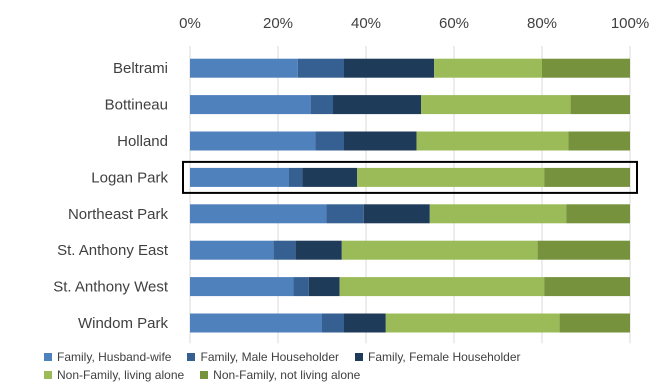 Image resolution: width=659 pixels, height=389 pixels. What do you see at coordinates (111, 287) in the screenshot?
I see `category-label: St. Anthony West` at bounding box center [111, 287].